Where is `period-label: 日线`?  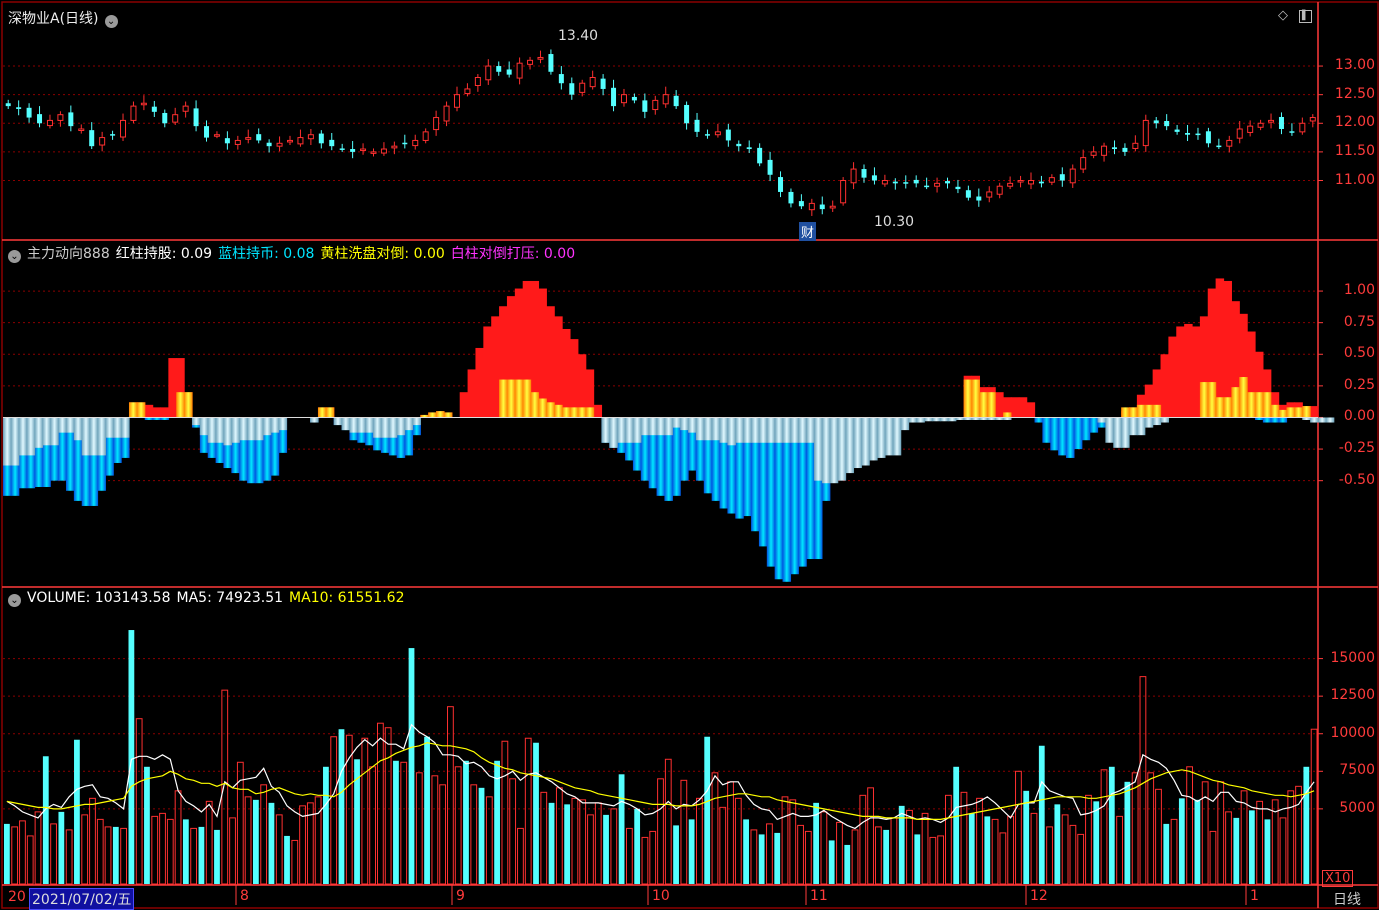 period-label: 日线 is located at coordinates (1347, 900).